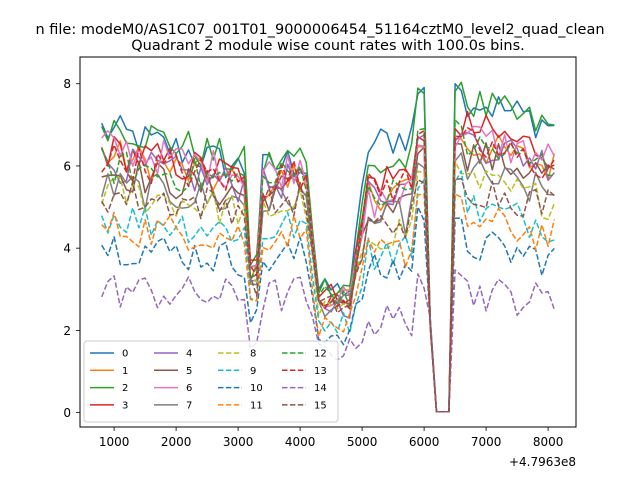  What do you see at coordinates (176, 442) in the screenshot?
I see `x-tick-label: 2000` at bounding box center [176, 442].